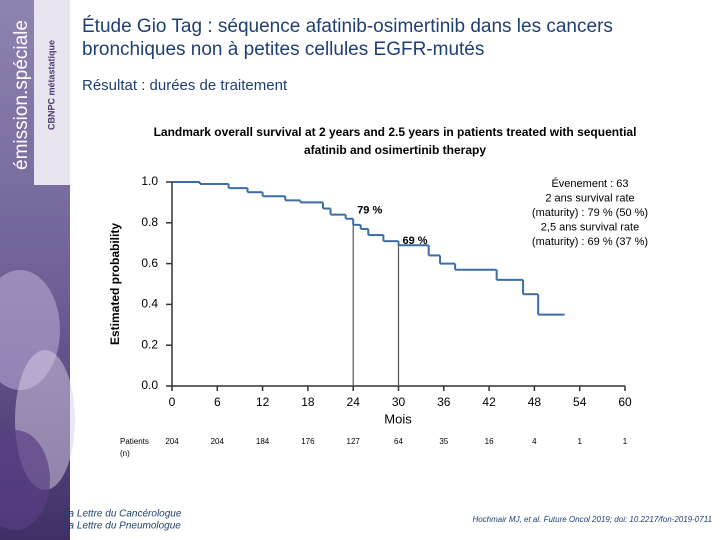 This screenshot has width=720, height=540. I want to click on note-line: Évenement : 63, so click(589, 183).